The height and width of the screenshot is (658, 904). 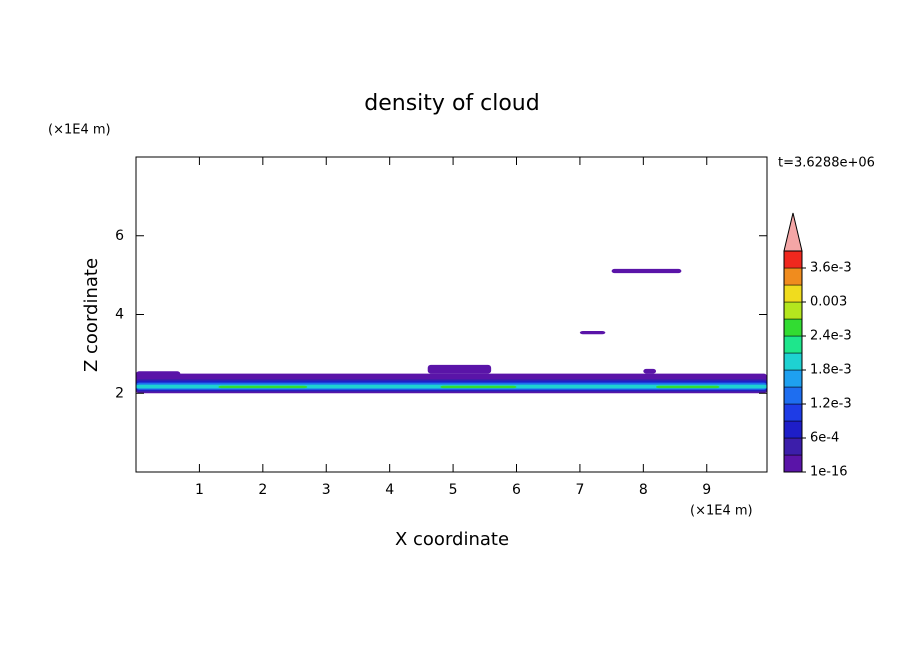 What do you see at coordinates (829, 472) in the screenshot?
I see `colorbar-tick-label: 1e-16` at bounding box center [829, 472].